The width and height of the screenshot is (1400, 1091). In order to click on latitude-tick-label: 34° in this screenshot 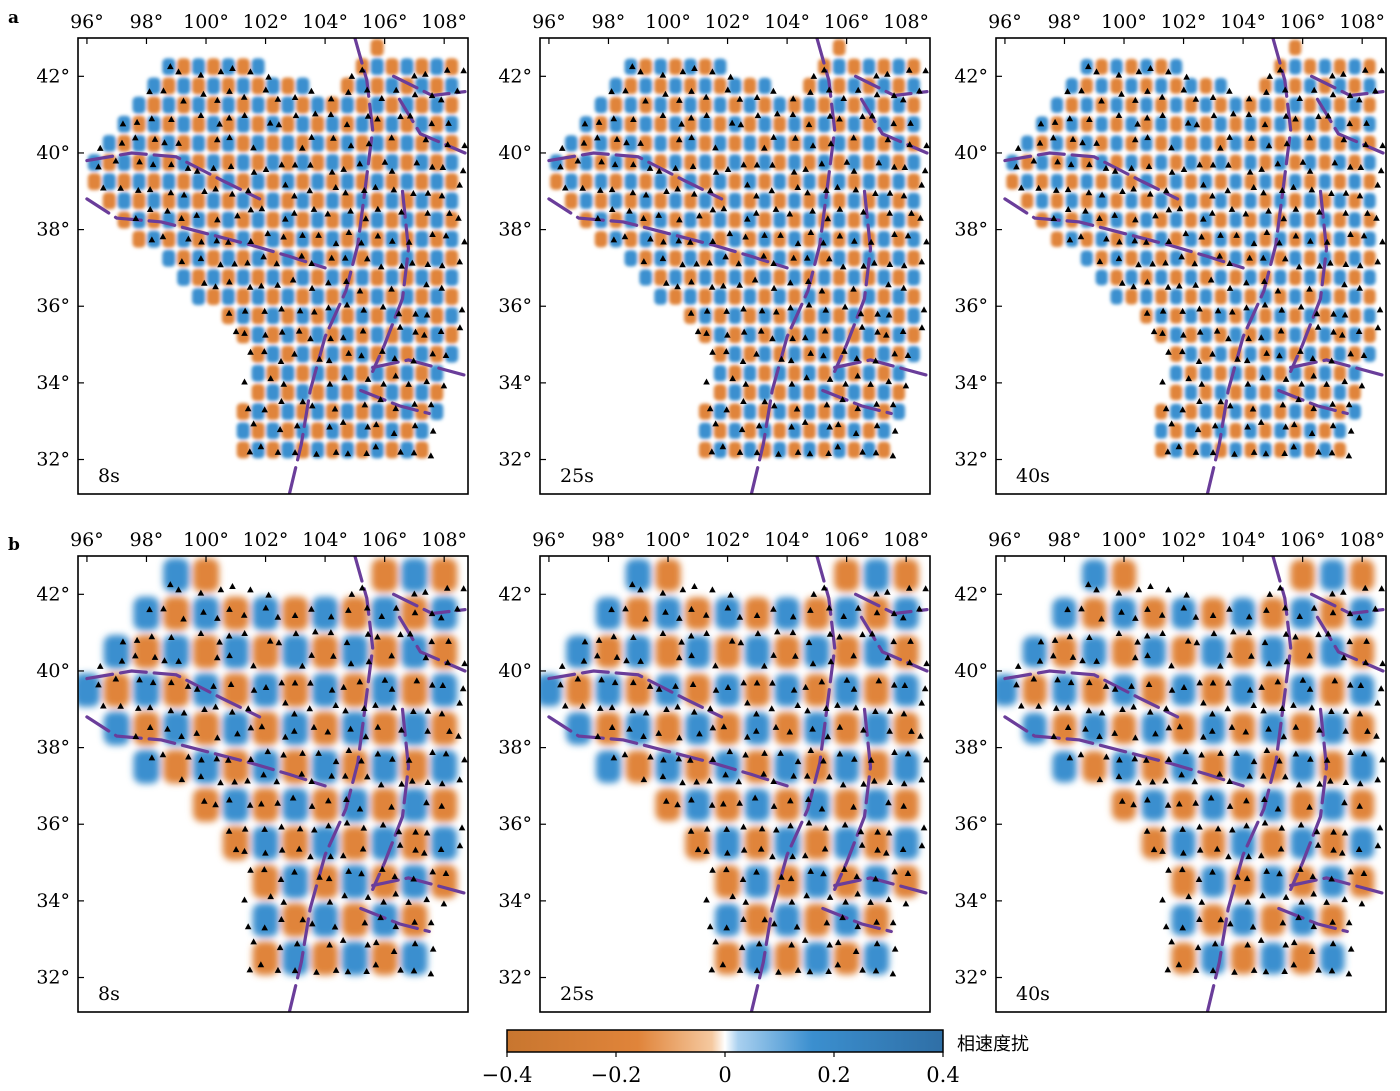, I will do `click(515, 901)`.